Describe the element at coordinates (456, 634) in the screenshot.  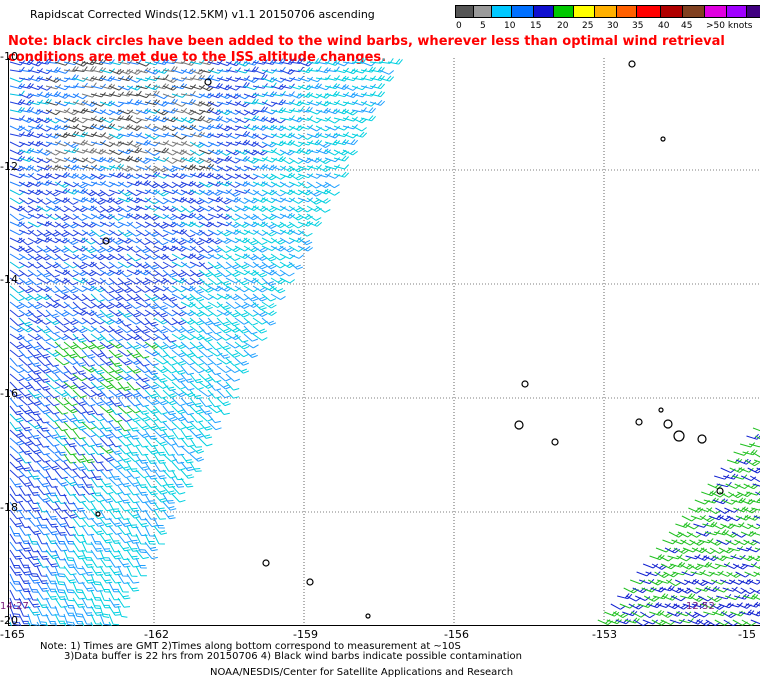
I see `lon-label: -156` at that location.